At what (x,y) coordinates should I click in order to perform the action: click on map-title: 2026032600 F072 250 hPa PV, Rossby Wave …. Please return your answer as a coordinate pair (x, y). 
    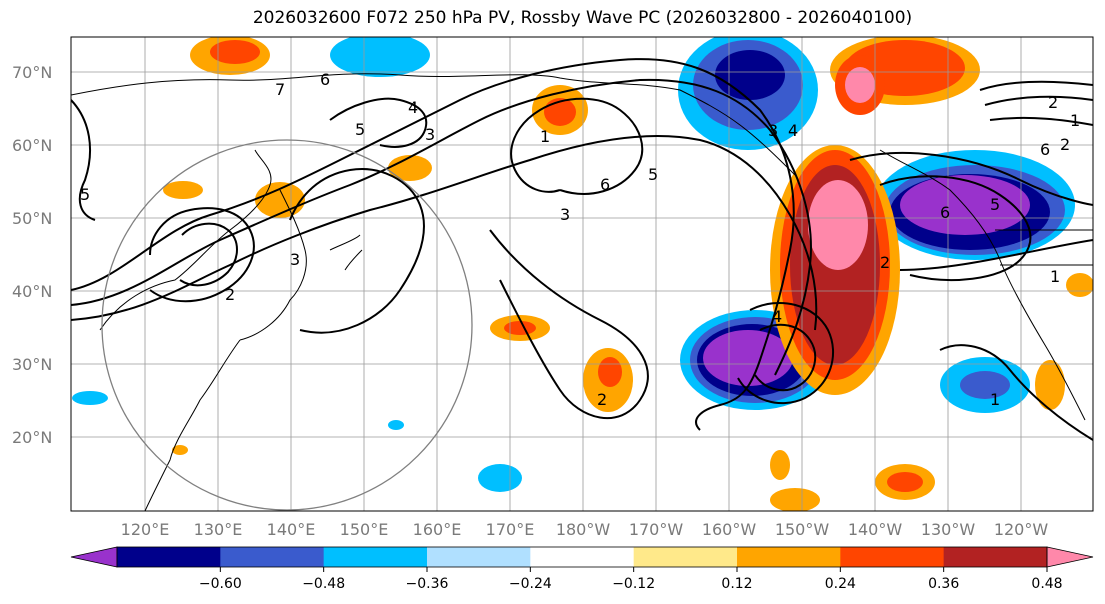
    Looking at the image, I should click on (582, 18).